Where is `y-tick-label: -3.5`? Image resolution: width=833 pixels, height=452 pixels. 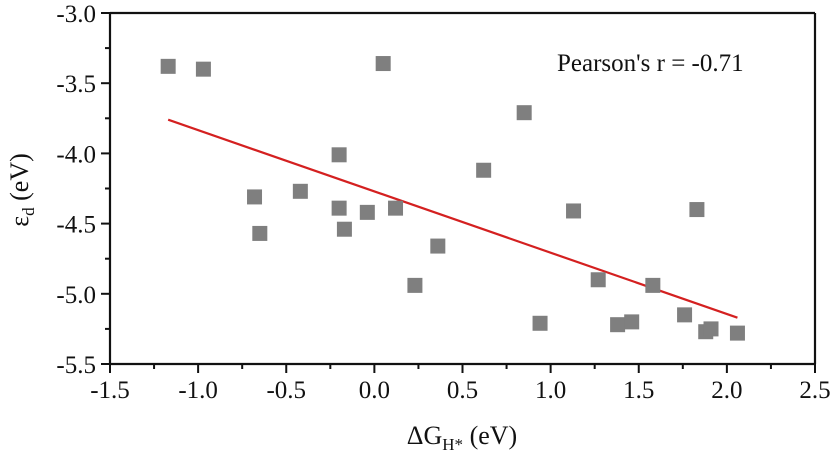 y-tick-label: -3.5 is located at coordinates (76, 84).